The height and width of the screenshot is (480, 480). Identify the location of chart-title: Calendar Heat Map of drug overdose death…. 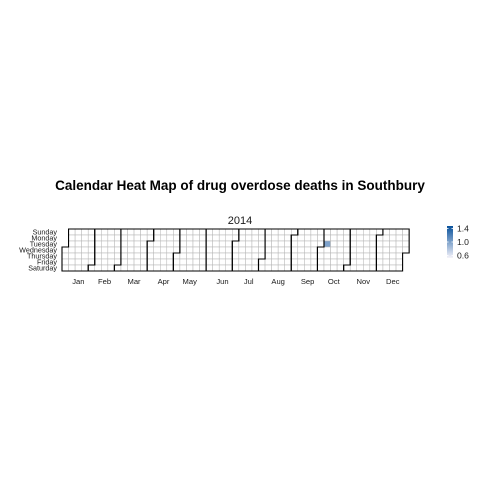
(240, 185).